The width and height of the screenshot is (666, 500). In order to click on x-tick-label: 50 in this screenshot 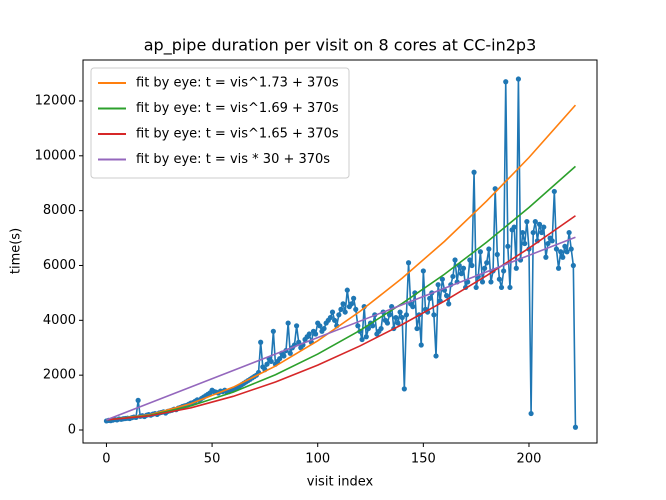, I will do `click(212, 459)`.